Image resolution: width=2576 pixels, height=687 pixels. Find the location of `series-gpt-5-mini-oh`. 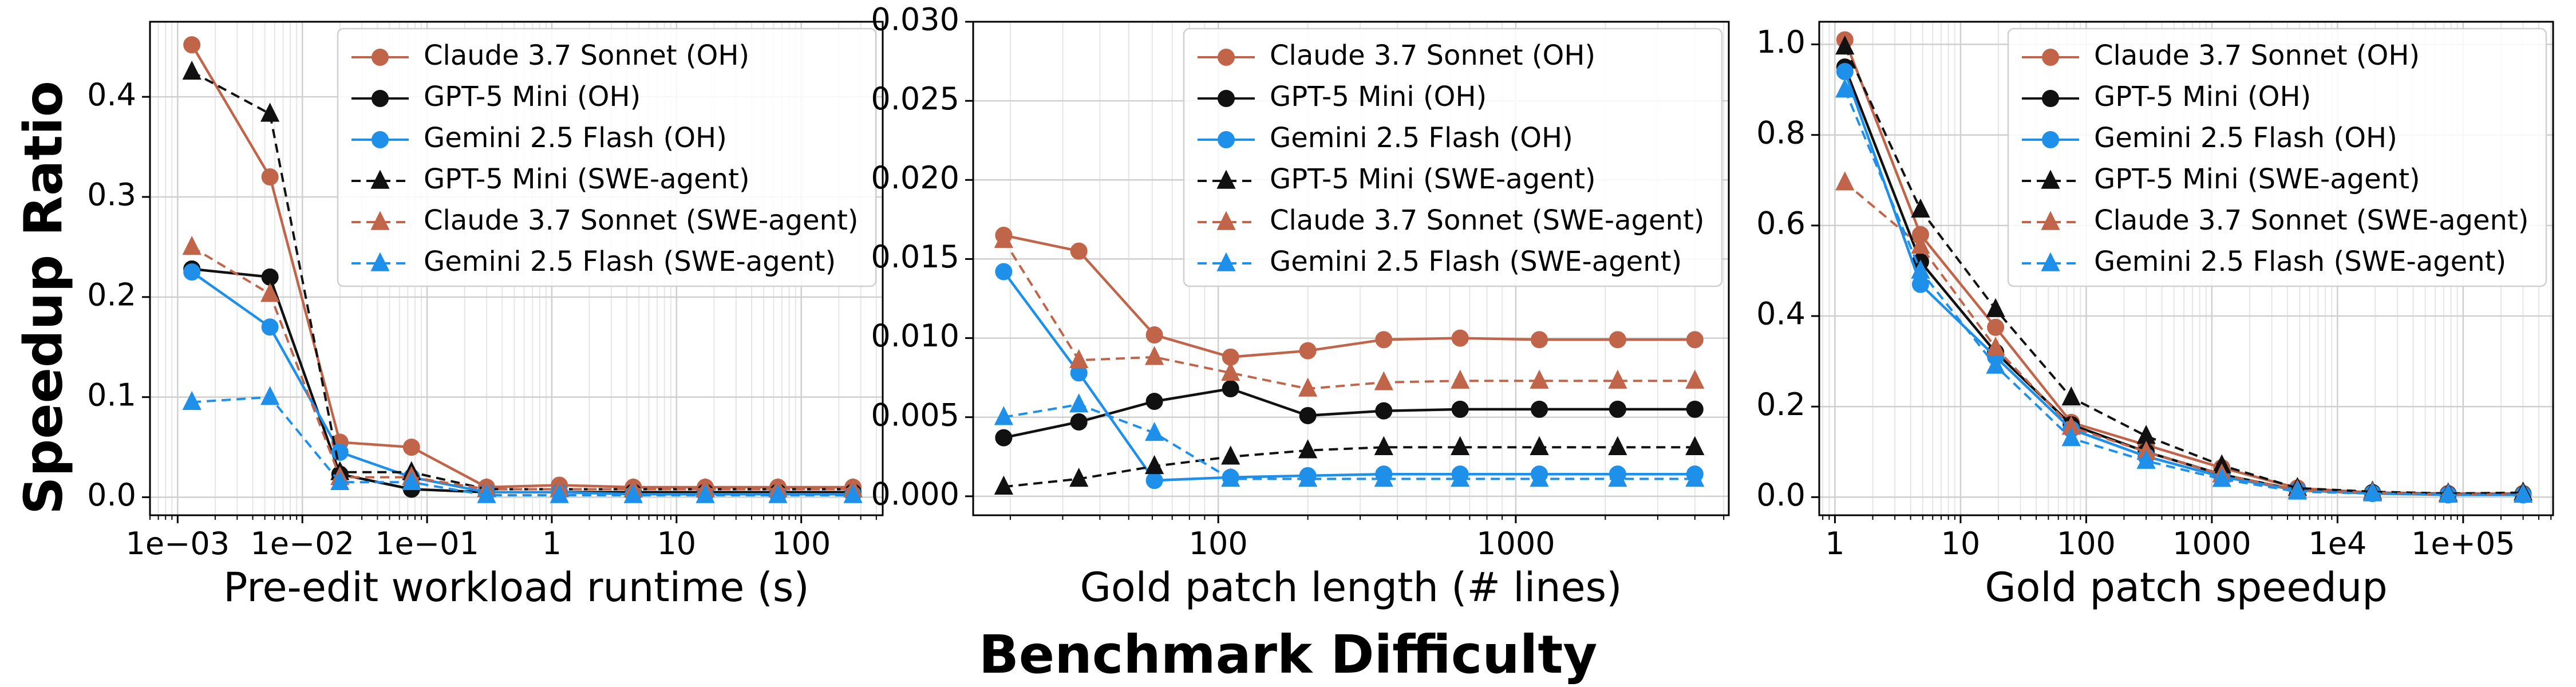

series-gpt-5-mini-oh is located at coordinates (1349, 414).